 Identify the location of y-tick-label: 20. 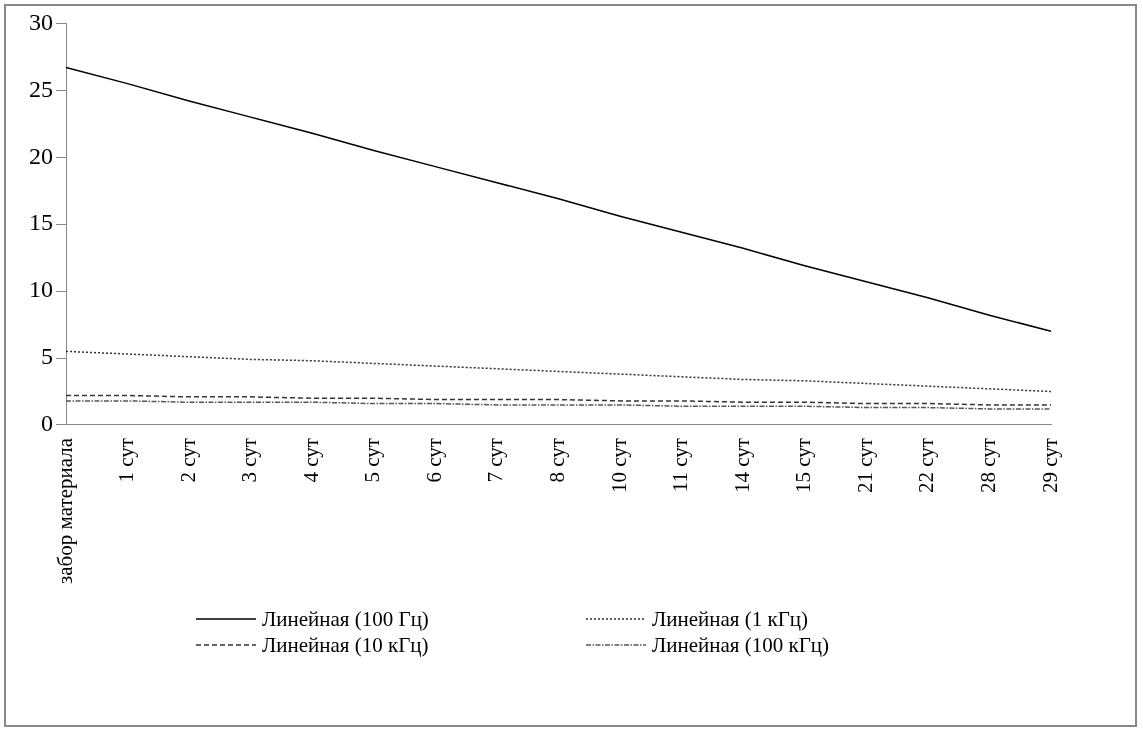
(41, 155).